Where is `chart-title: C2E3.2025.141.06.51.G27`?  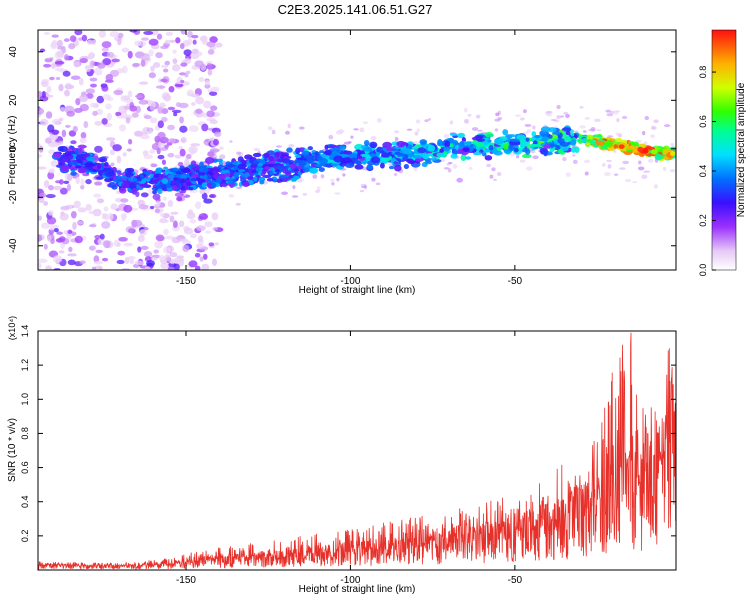
chart-title: C2E3.2025.141.06.51.G27 is located at coordinates (355, 9).